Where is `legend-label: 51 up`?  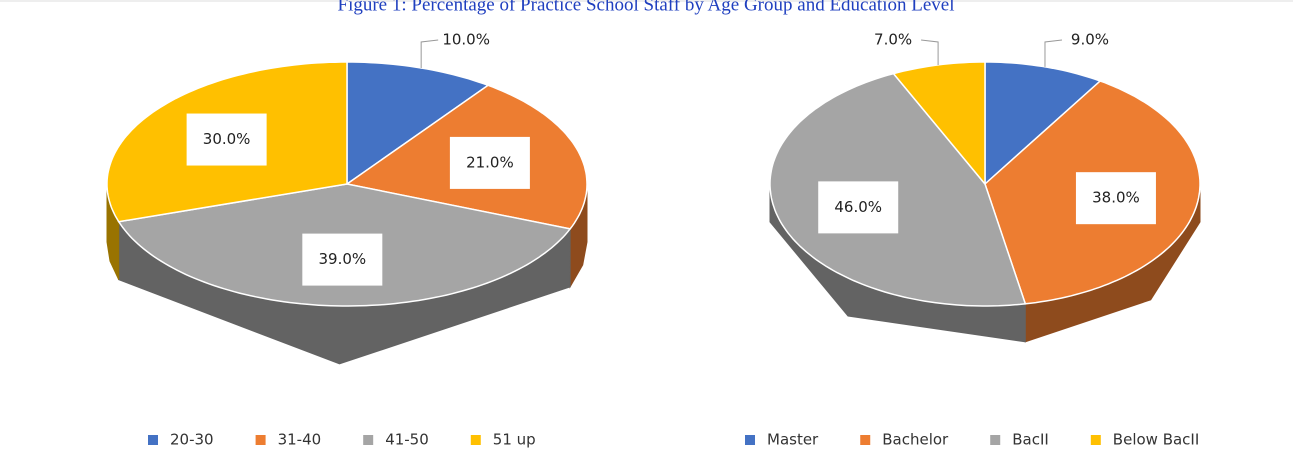 legend-label: 51 up is located at coordinates (514, 440).